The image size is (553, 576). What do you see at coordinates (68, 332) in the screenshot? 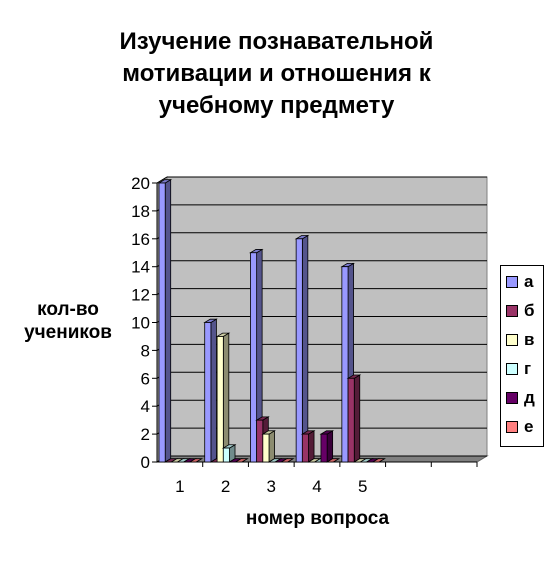
I see `y-axis-title-line-2: учеников` at bounding box center [68, 332].